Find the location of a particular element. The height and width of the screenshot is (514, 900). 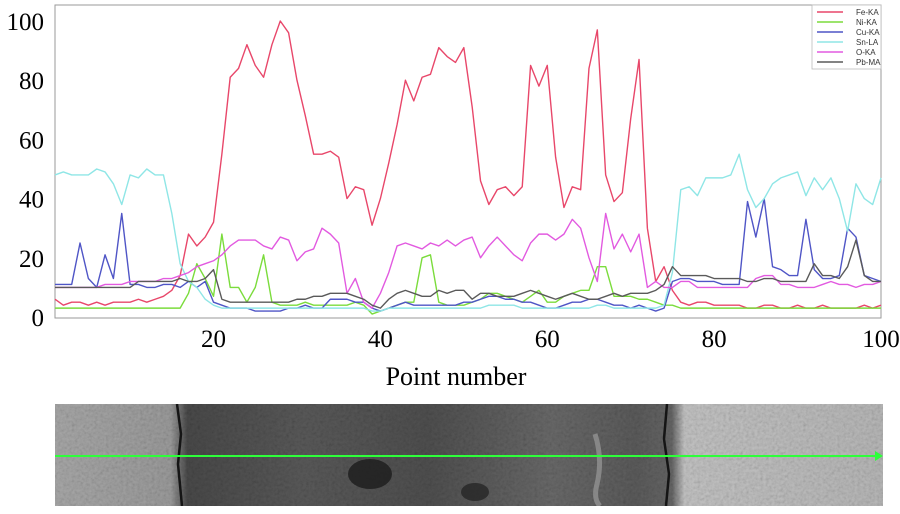

y-tick-label: 60 is located at coordinates (31, 140).